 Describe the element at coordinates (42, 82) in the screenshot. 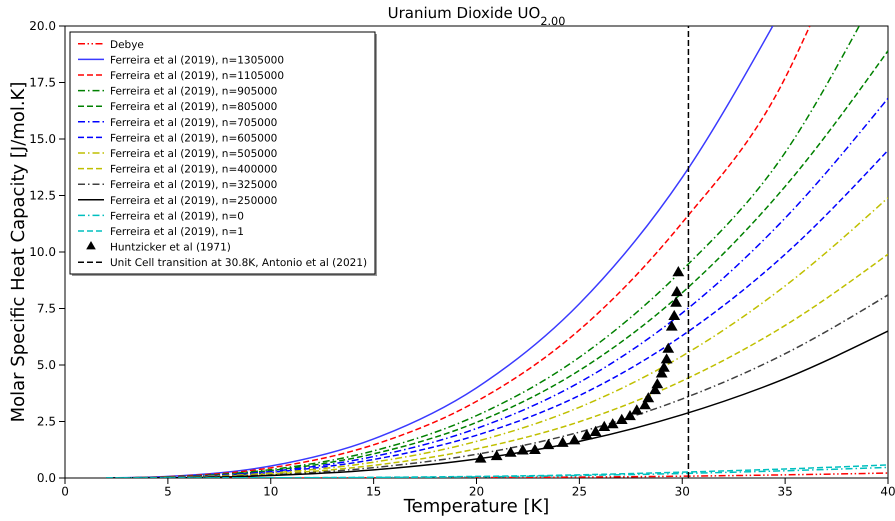

I see `y-tick-label: 17.5` at that location.